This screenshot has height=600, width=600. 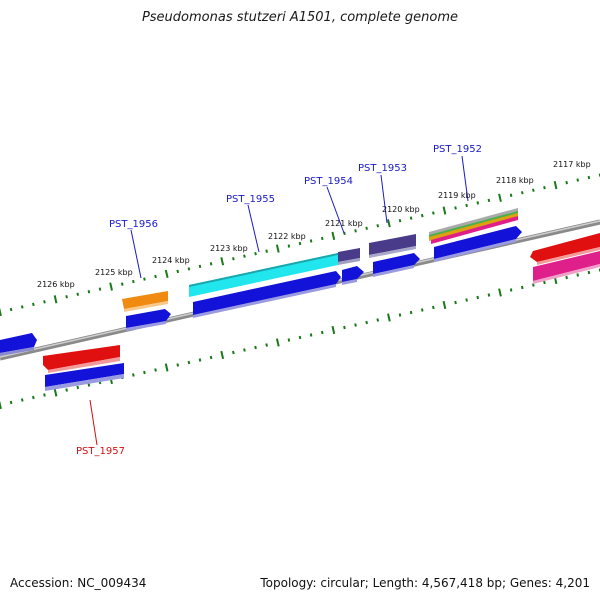 I want to click on gene-label-pst-1954: PST_1954, so click(x=328, y=181).